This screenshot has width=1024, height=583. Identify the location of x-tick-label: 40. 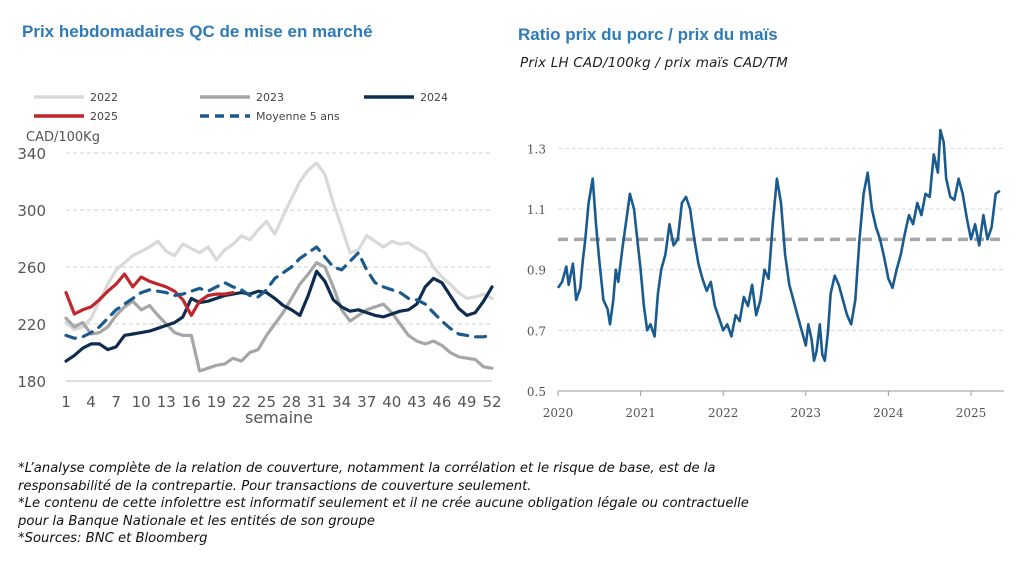
(391, 402).